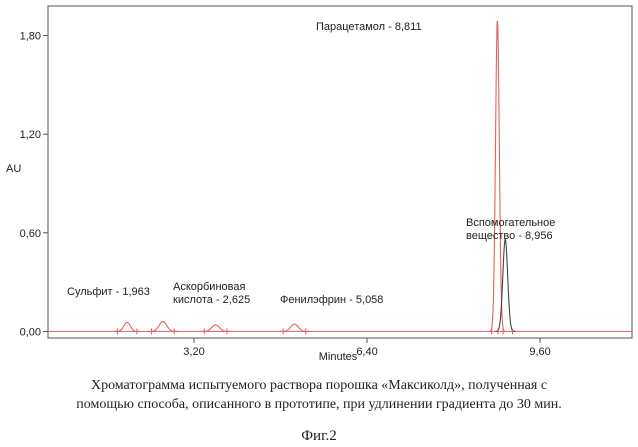  Describe the element at coordinates (331, 300) in the screenshot. I see `peak-label: Фенилэфрин - 5,058` at that location.